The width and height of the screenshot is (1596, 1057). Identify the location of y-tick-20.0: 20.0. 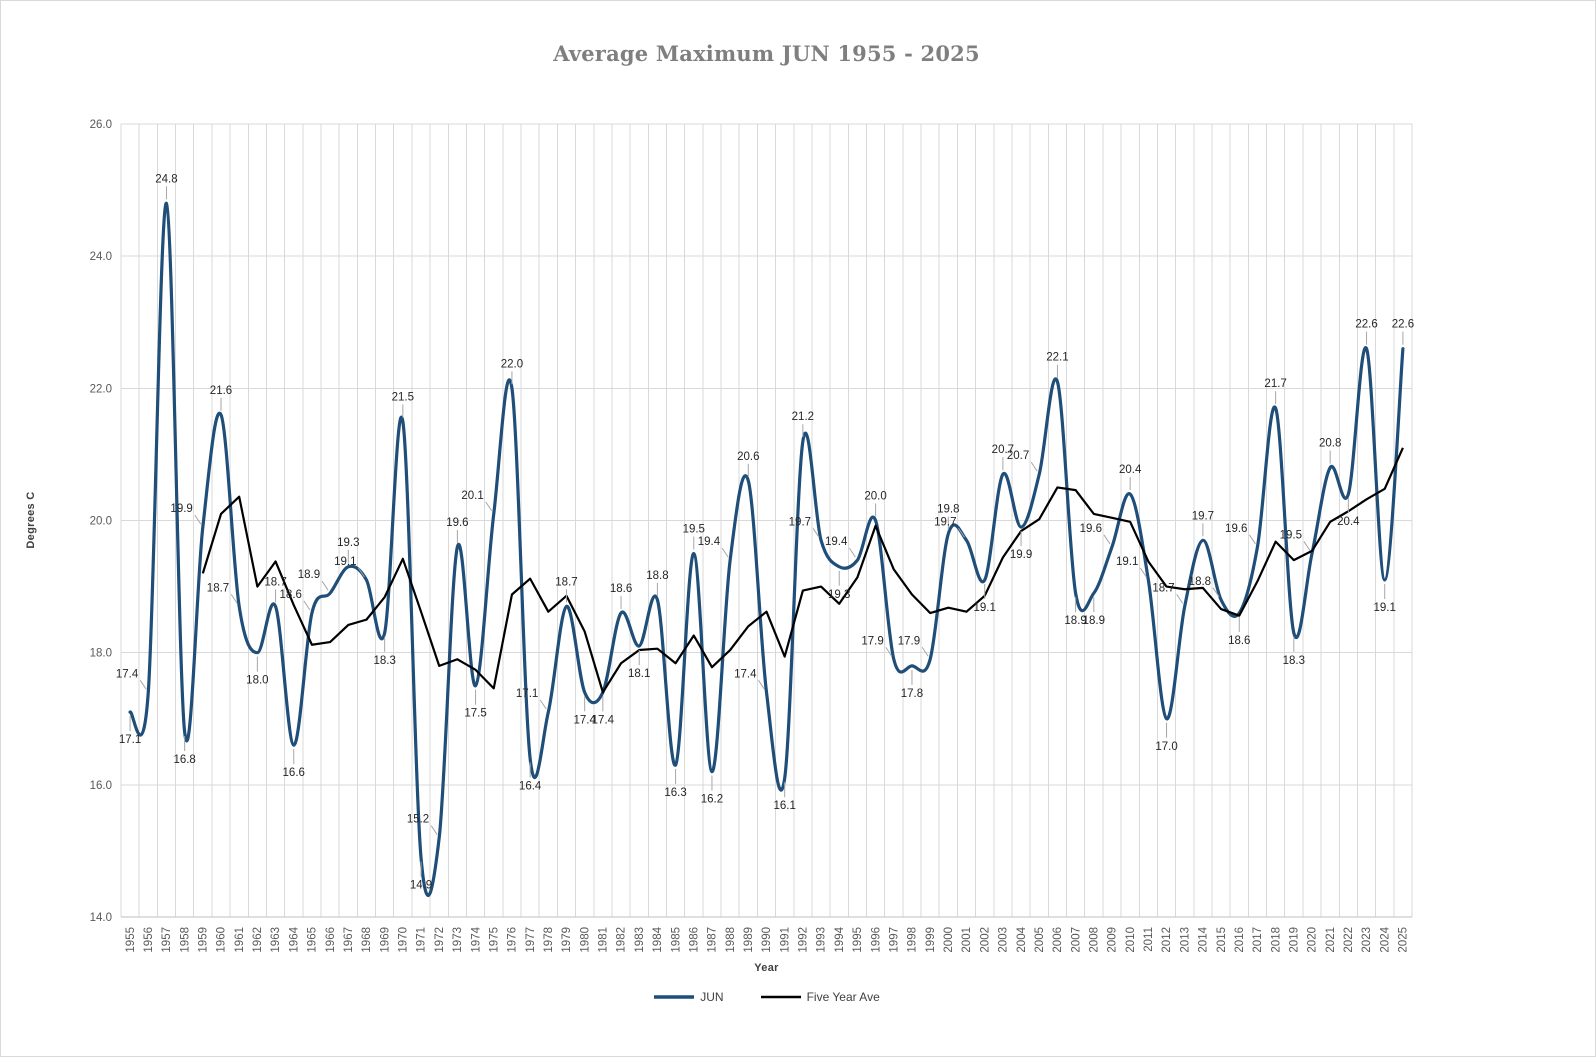
(101, 522).